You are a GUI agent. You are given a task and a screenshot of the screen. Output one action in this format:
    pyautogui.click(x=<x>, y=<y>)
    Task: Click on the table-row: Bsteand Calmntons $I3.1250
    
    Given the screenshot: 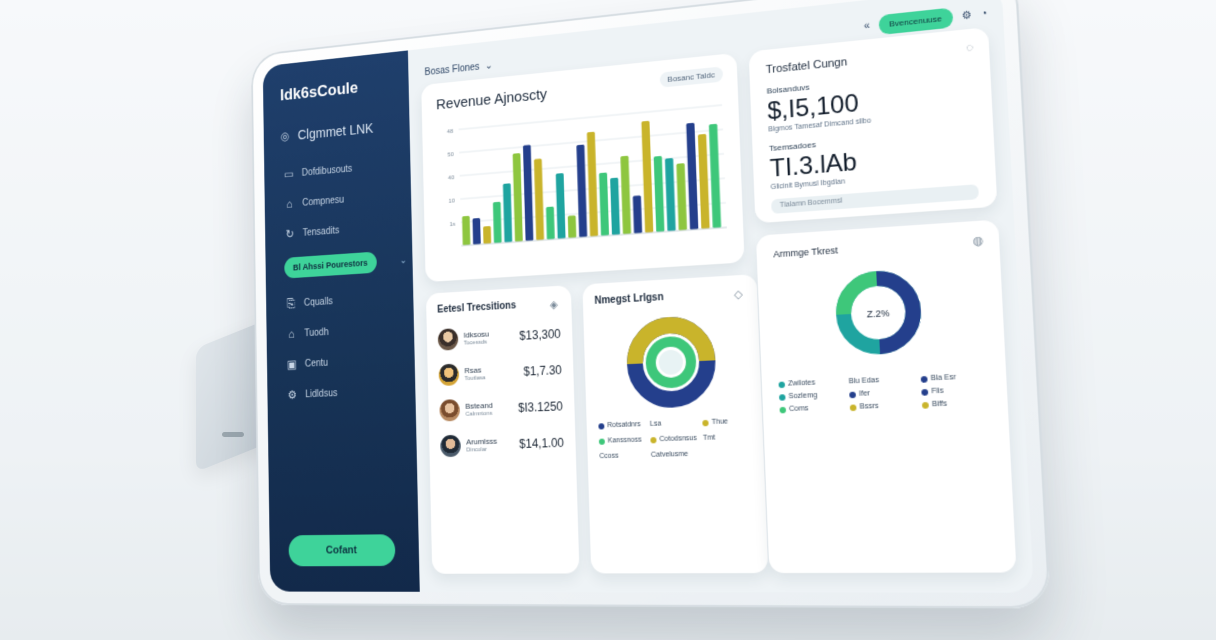 What is the action you would take?
    pyautogui.click(x=501, y=408)
    